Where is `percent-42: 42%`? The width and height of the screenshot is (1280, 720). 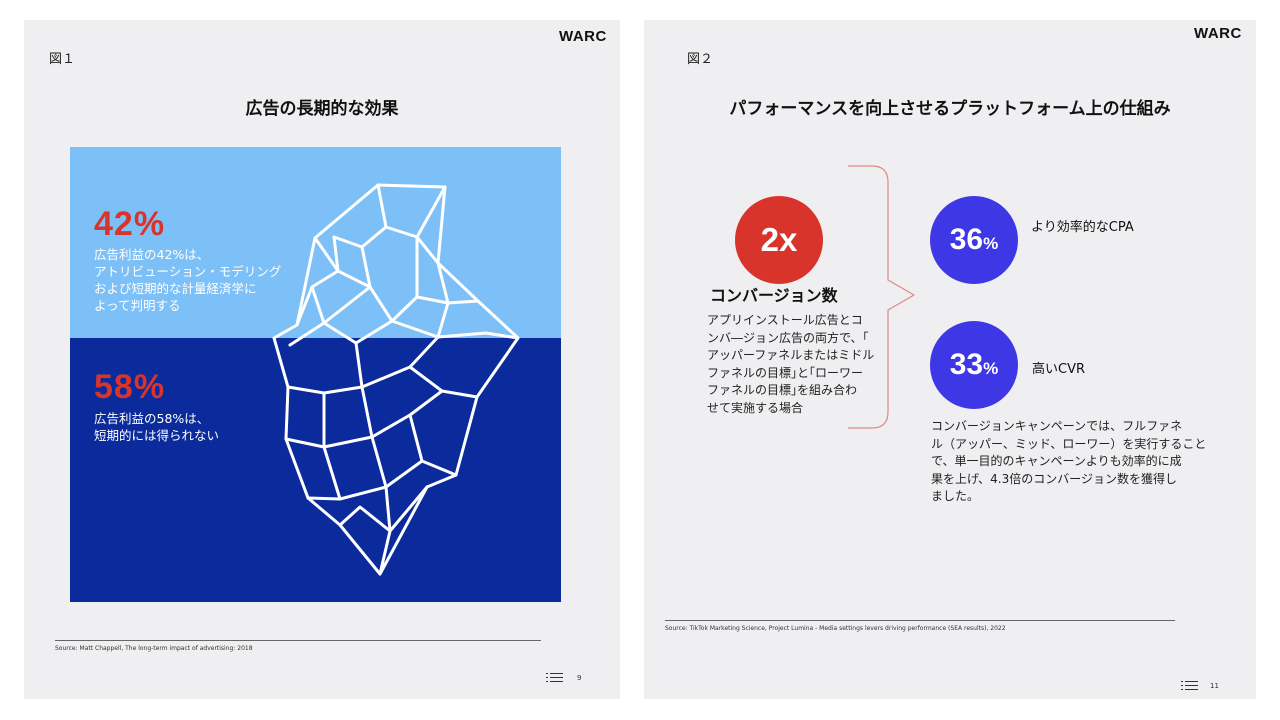 percent-42: 42% is located at coordinates (130, 224).